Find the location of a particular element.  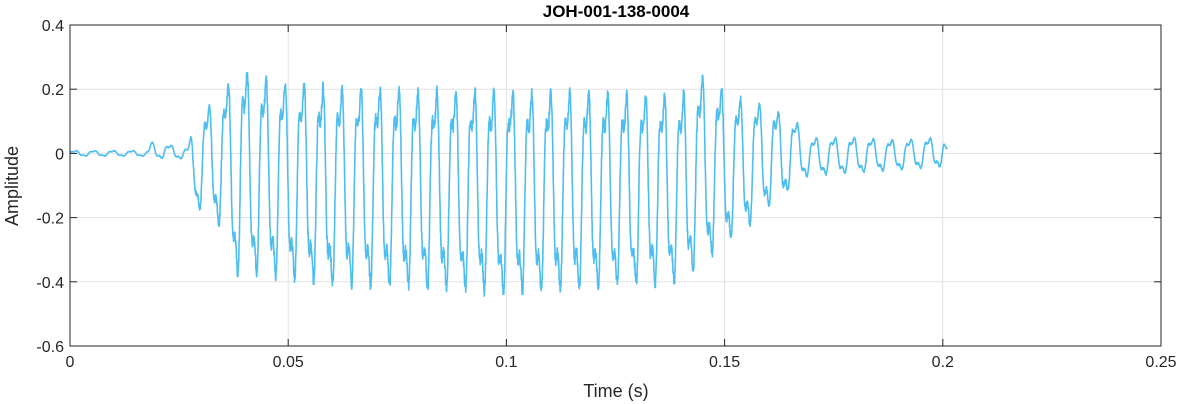

chart-title: JOH-001-138-0004 is located at coordinates (616, 11).